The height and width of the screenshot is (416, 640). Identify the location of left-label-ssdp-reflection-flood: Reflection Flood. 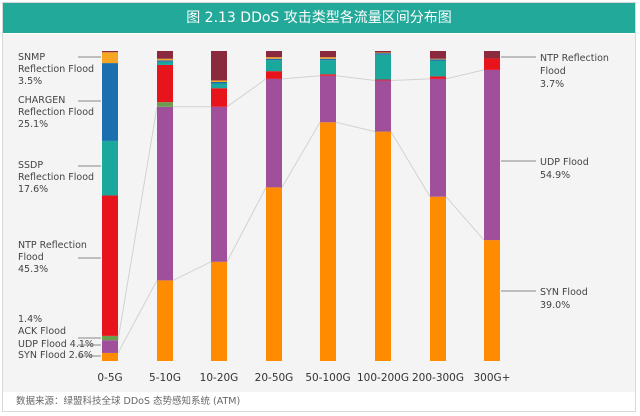
(56, 177).